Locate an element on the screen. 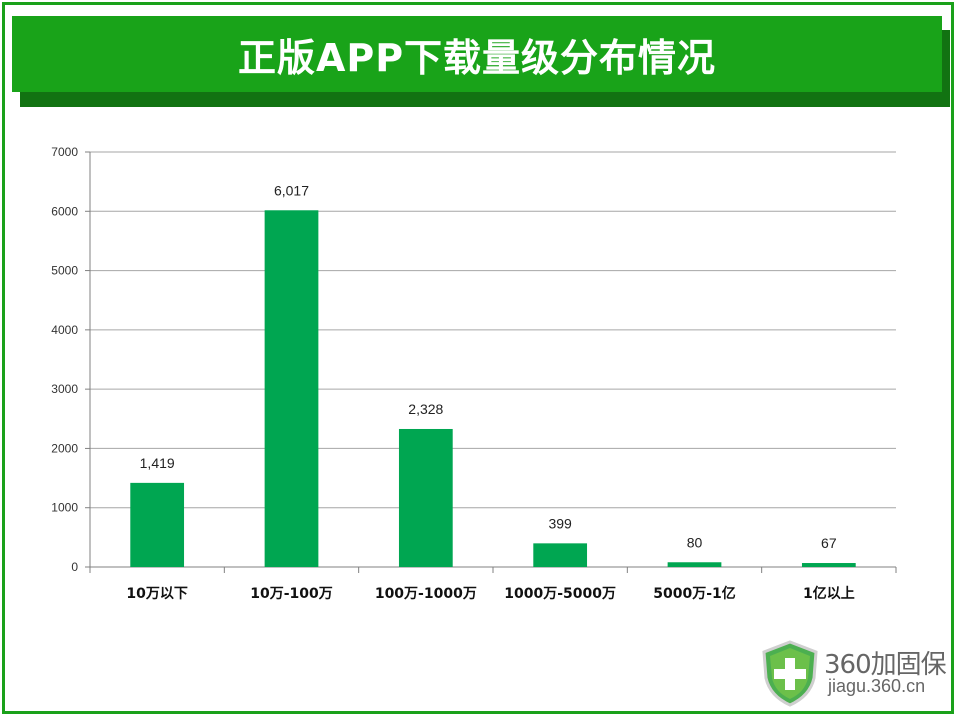  y-tick-label: 7000 is located at coordinates (64, 152).